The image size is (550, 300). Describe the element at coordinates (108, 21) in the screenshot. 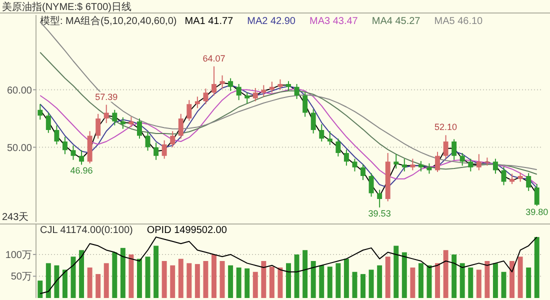

I see `chart-subtitle: 模型: MA组合(5,10,20,40,60,0)` at that location.